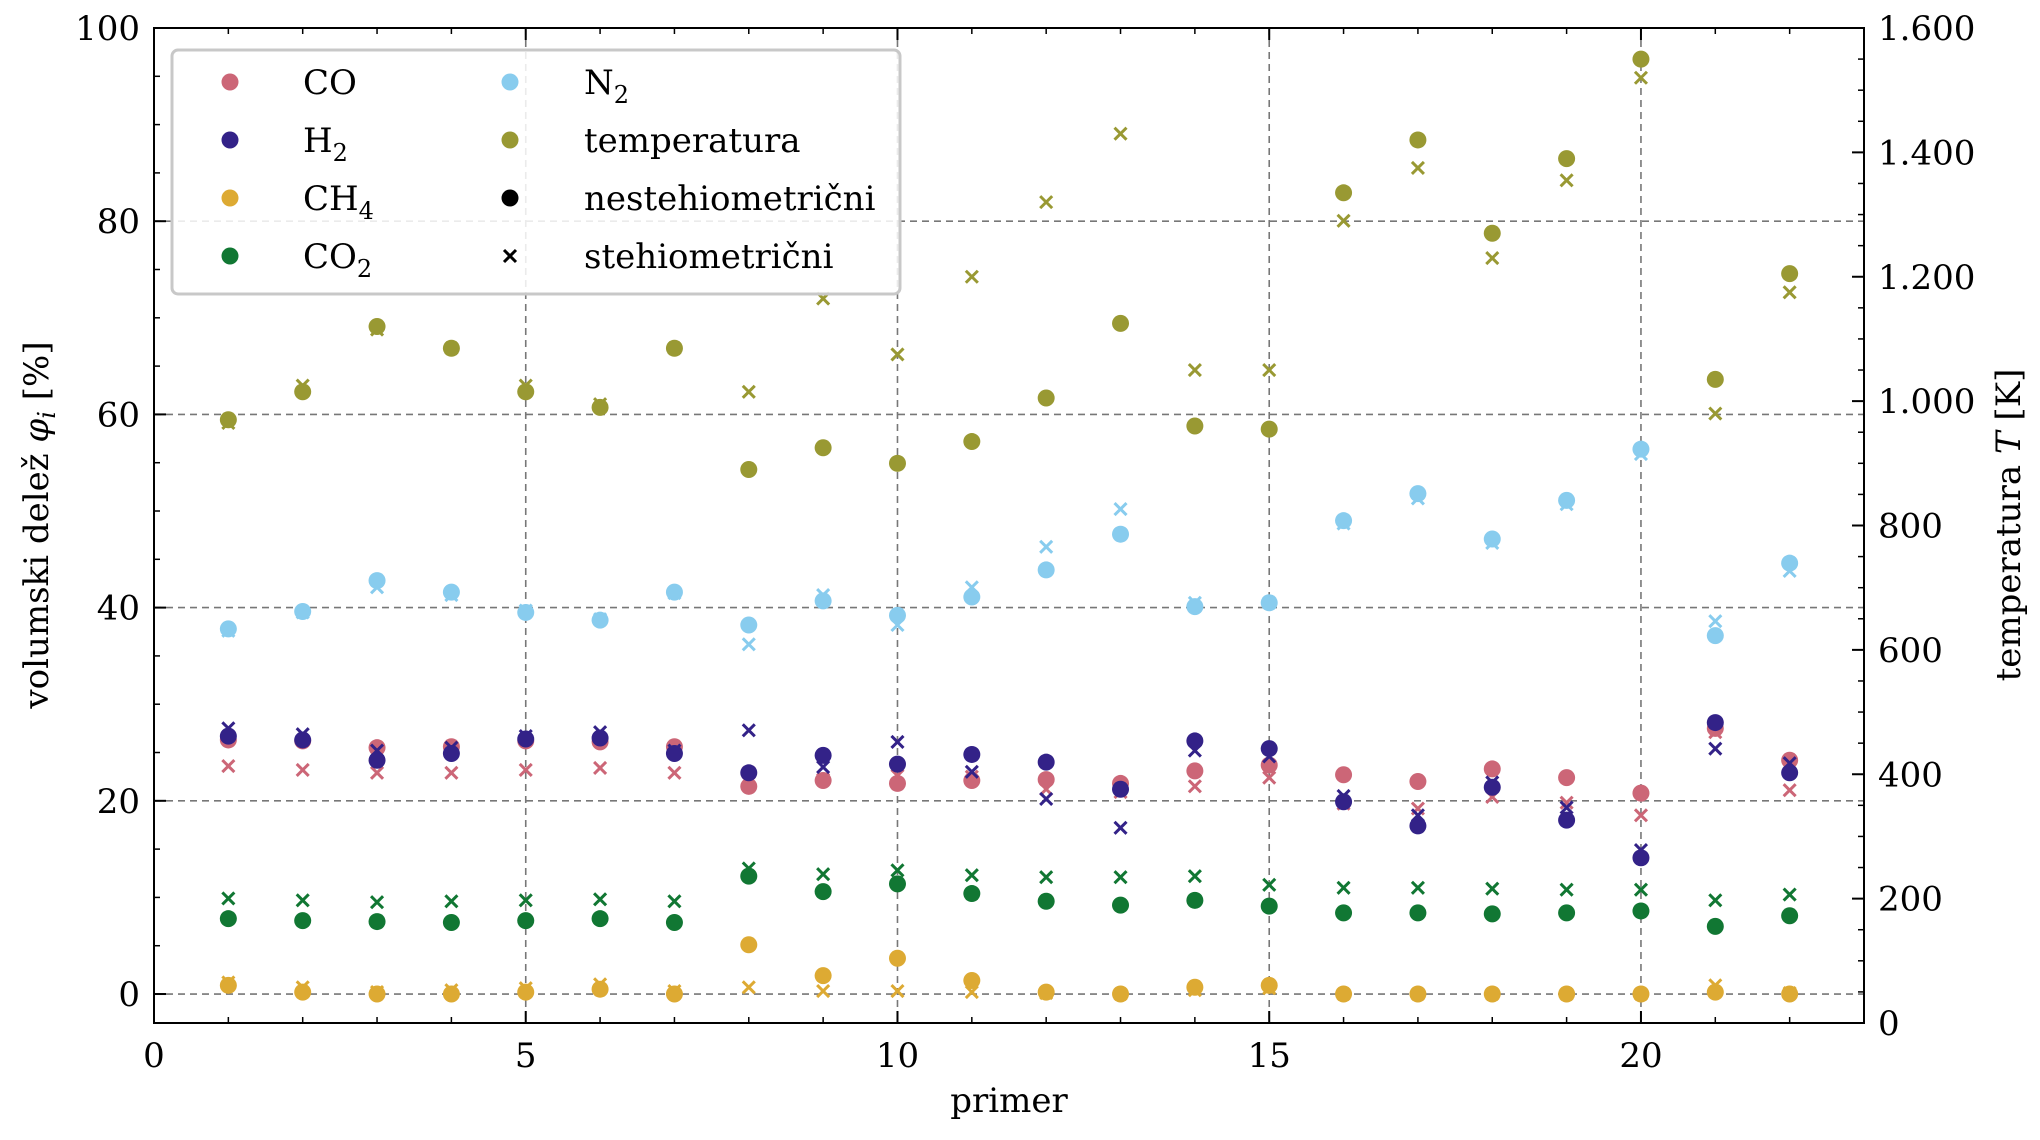 The image size is (2040, 1140). Describe the element at coordinates (1926, 402) in the screenshot. I see `y-right-tick-label: 1.000` at that location.